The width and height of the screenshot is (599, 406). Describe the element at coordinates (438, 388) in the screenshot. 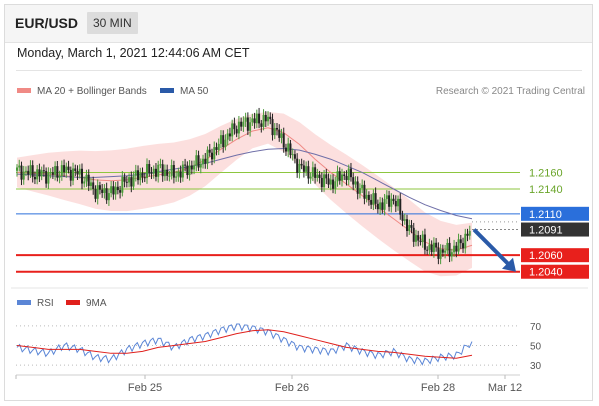

I see `x-tick-label: Feb 28` at that location.